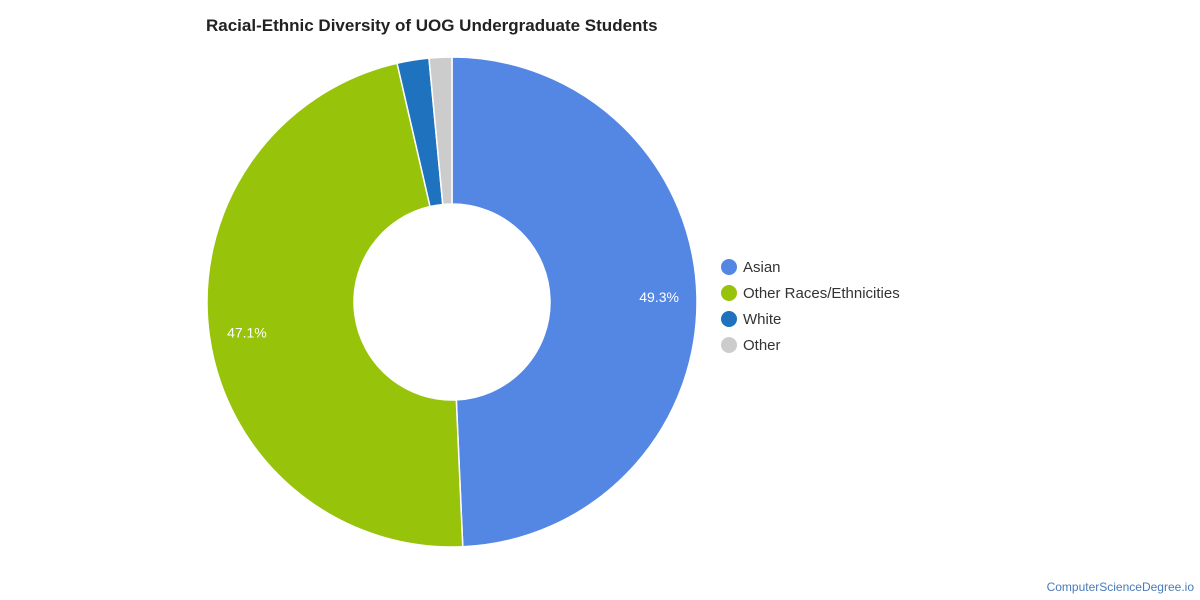  Describe the element at coordinates (247, 333) in the screenshot. I see `data-label-other-races-ethnicities: 47.1%` at that location.